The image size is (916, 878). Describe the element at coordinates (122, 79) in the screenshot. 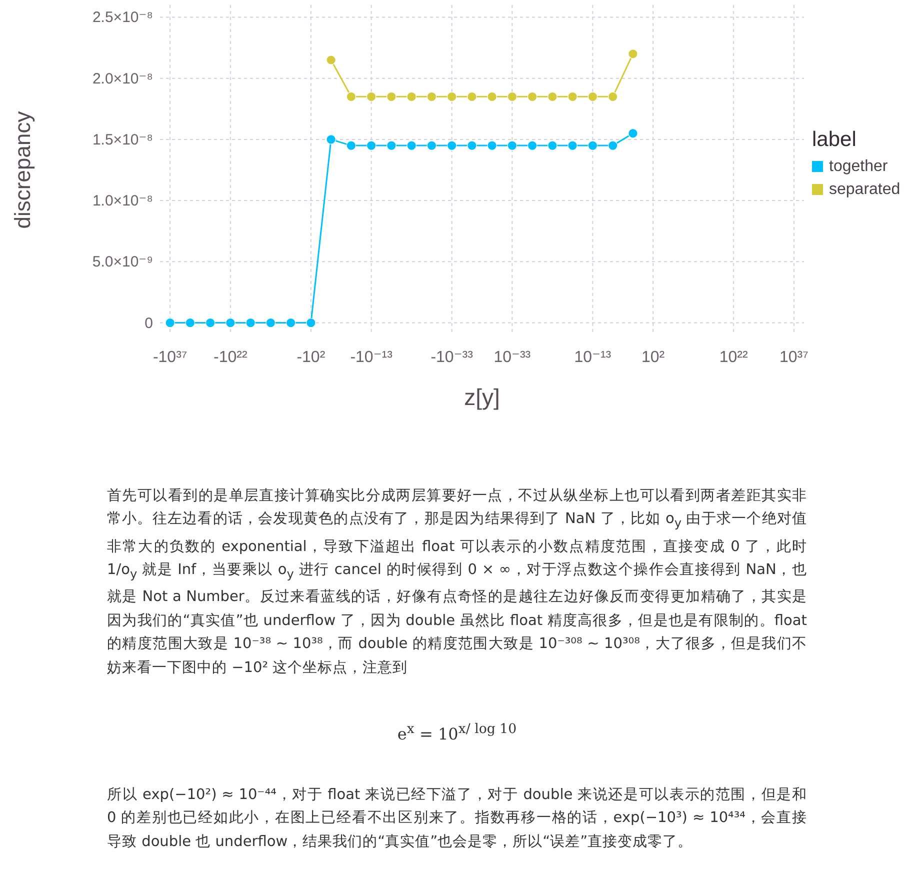

I see `y-tick-label: 2.0×10⁻⁸` at that location.